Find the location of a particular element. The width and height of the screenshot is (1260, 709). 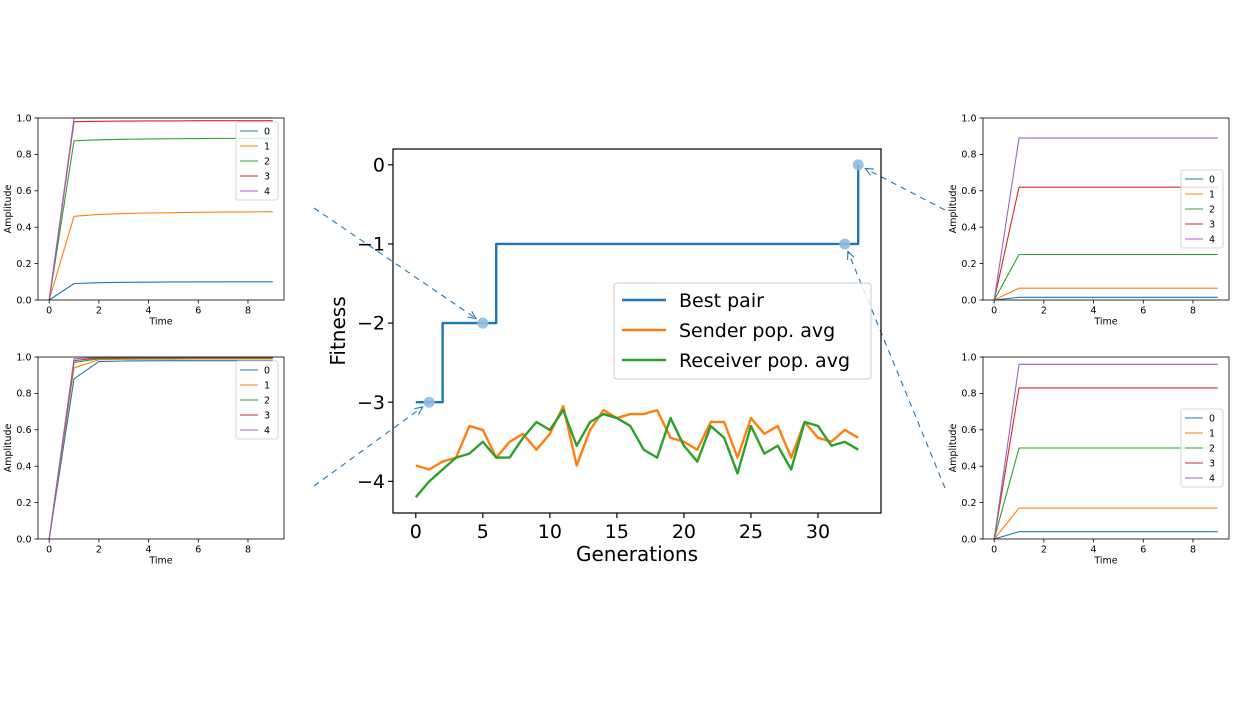

legend-label-2: Receiver pop. avg is located at coordinates (764, 361).